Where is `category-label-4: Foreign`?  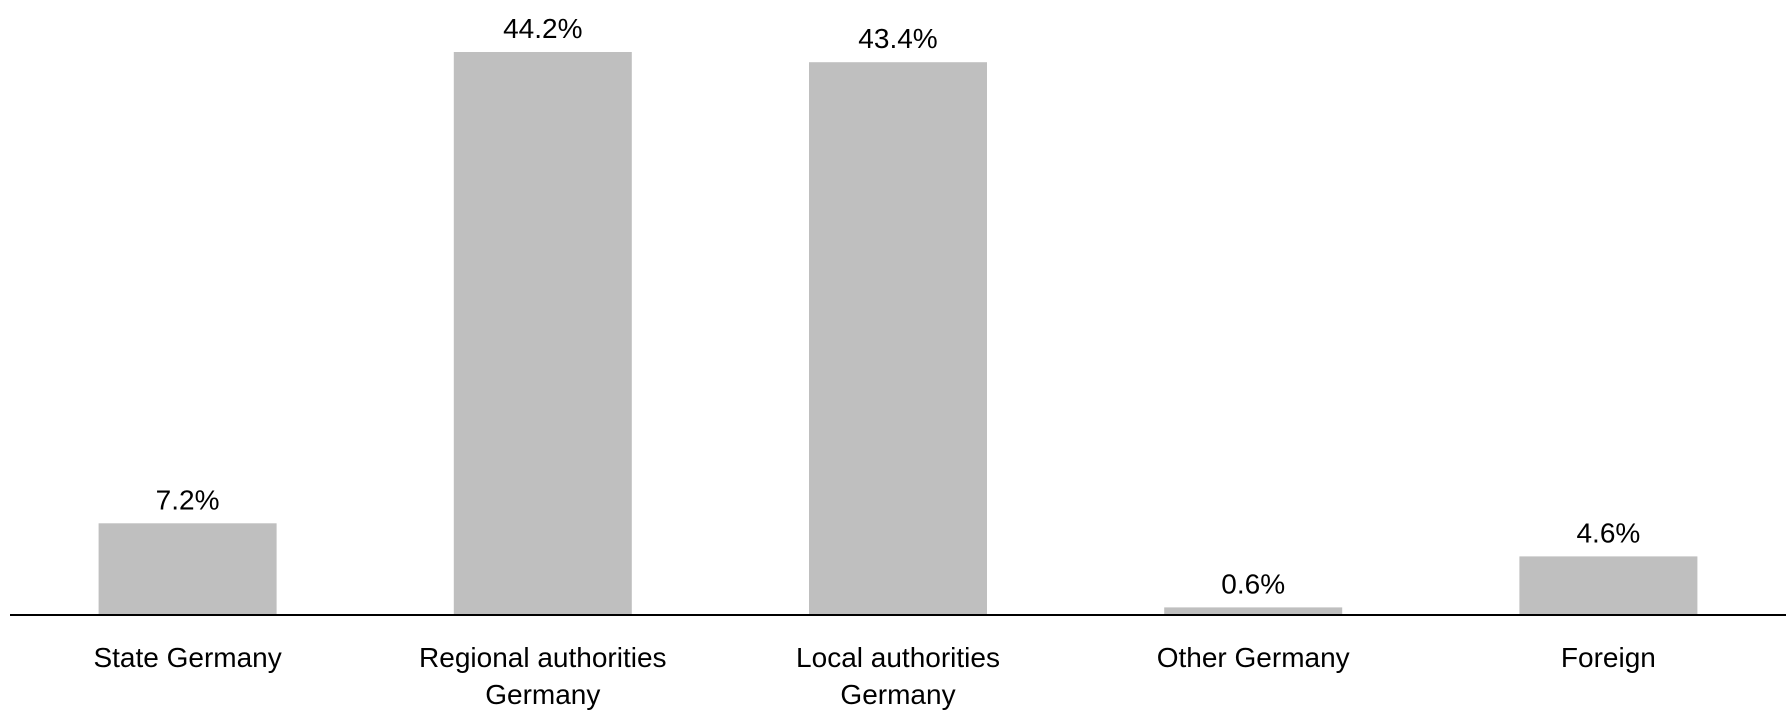
category-label-4: Foreign is located at coordinates (1608, 657).